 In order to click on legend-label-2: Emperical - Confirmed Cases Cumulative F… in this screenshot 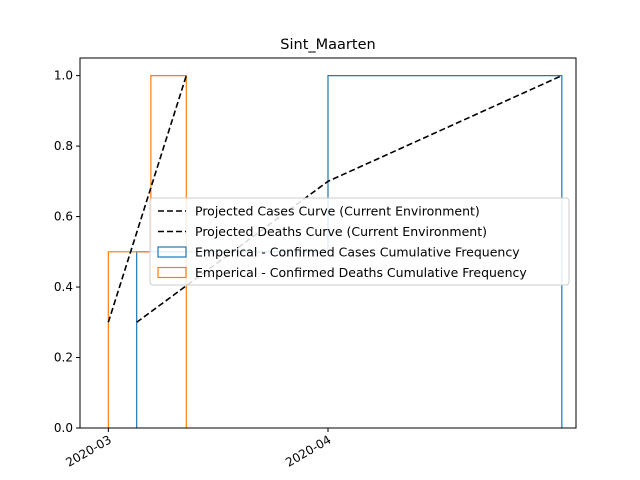, I will do `click(357, 252)`.